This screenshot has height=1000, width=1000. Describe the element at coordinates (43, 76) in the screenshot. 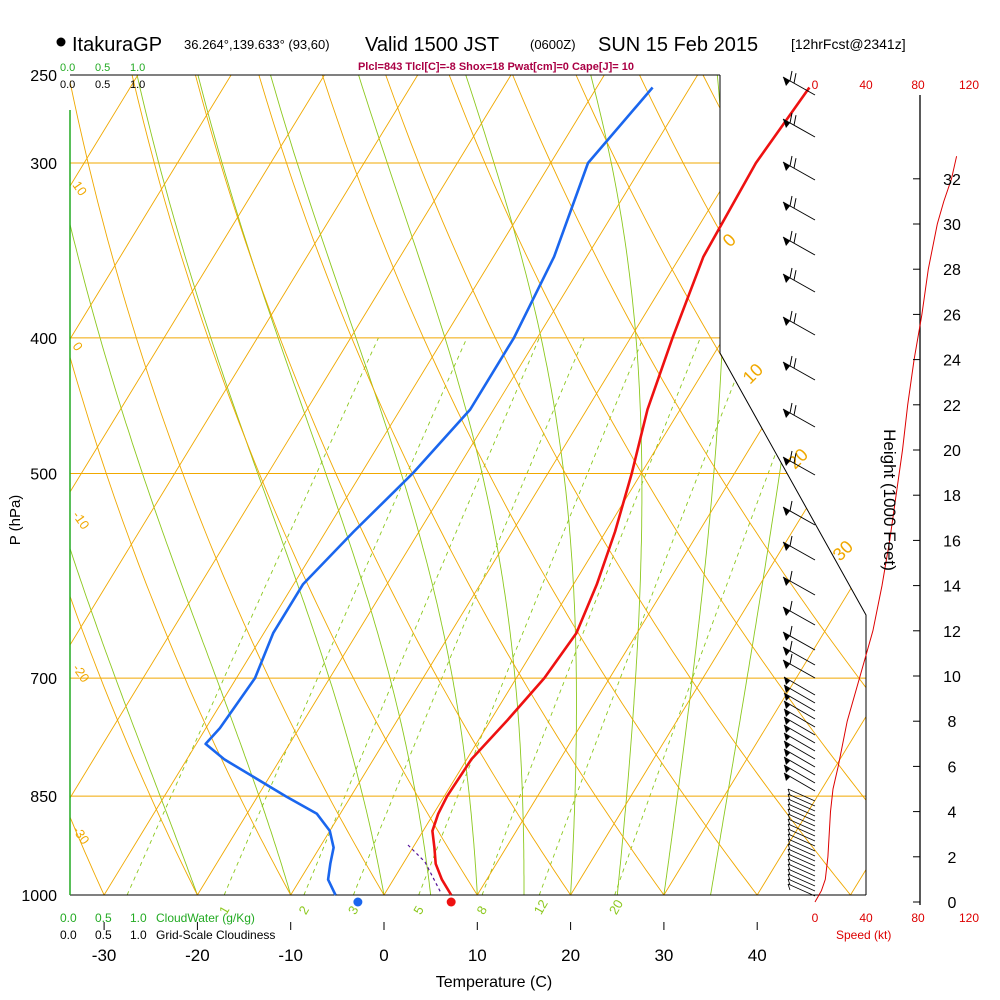

I see `pressure-tick-label: 250` at that location.